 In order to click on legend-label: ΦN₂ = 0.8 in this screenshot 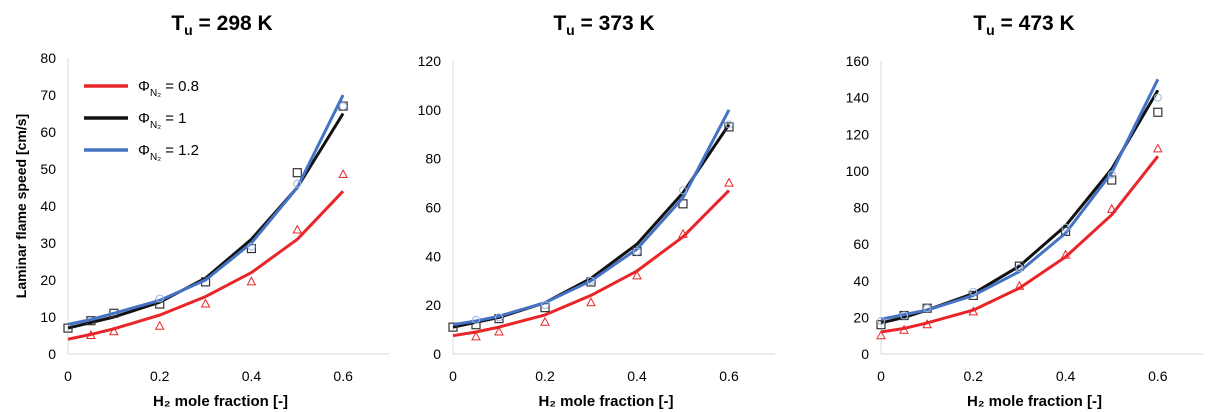, I will do `click(168, 88)`.